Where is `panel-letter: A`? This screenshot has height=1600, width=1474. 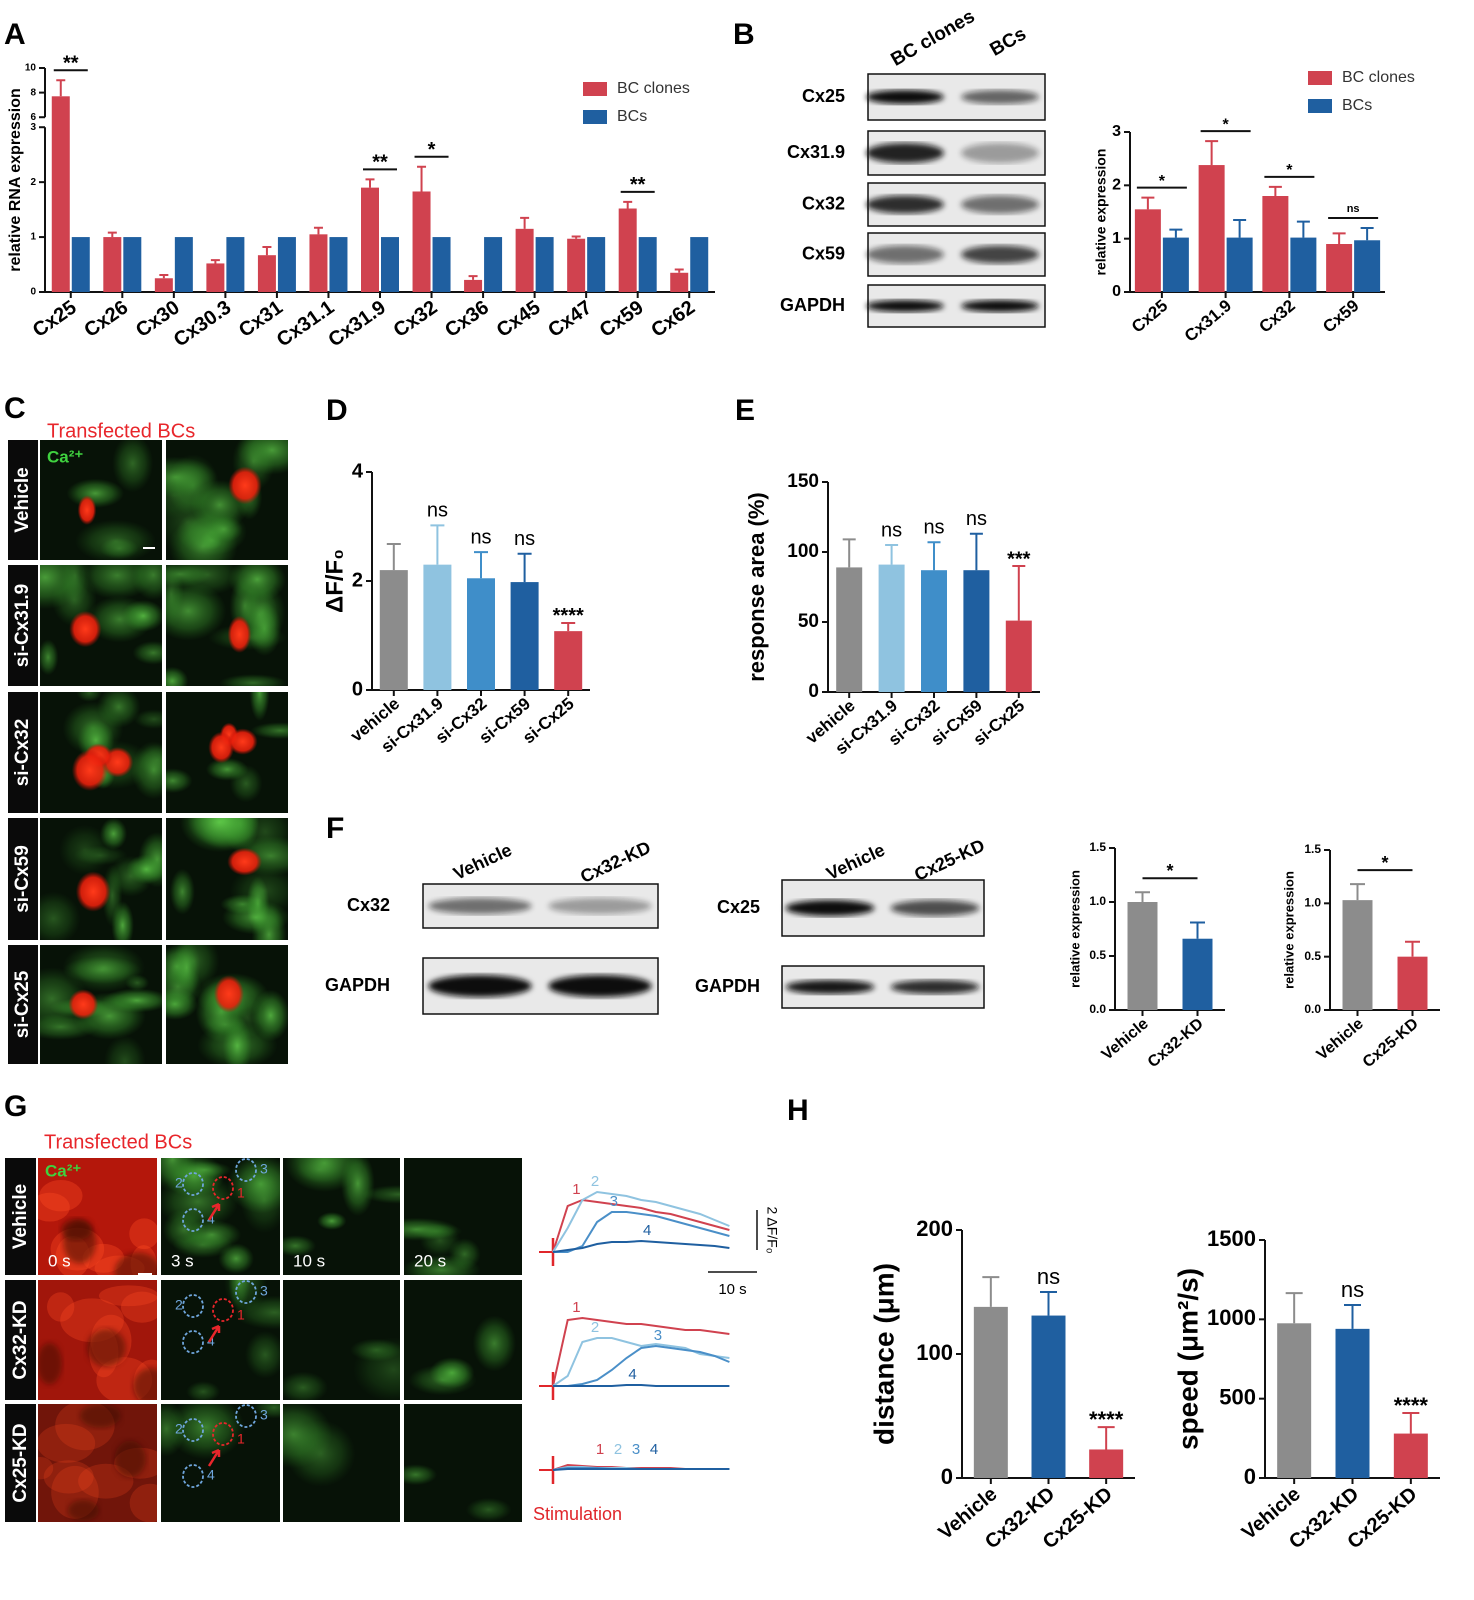
panel-letter: A is located at coordinates (15, 34).